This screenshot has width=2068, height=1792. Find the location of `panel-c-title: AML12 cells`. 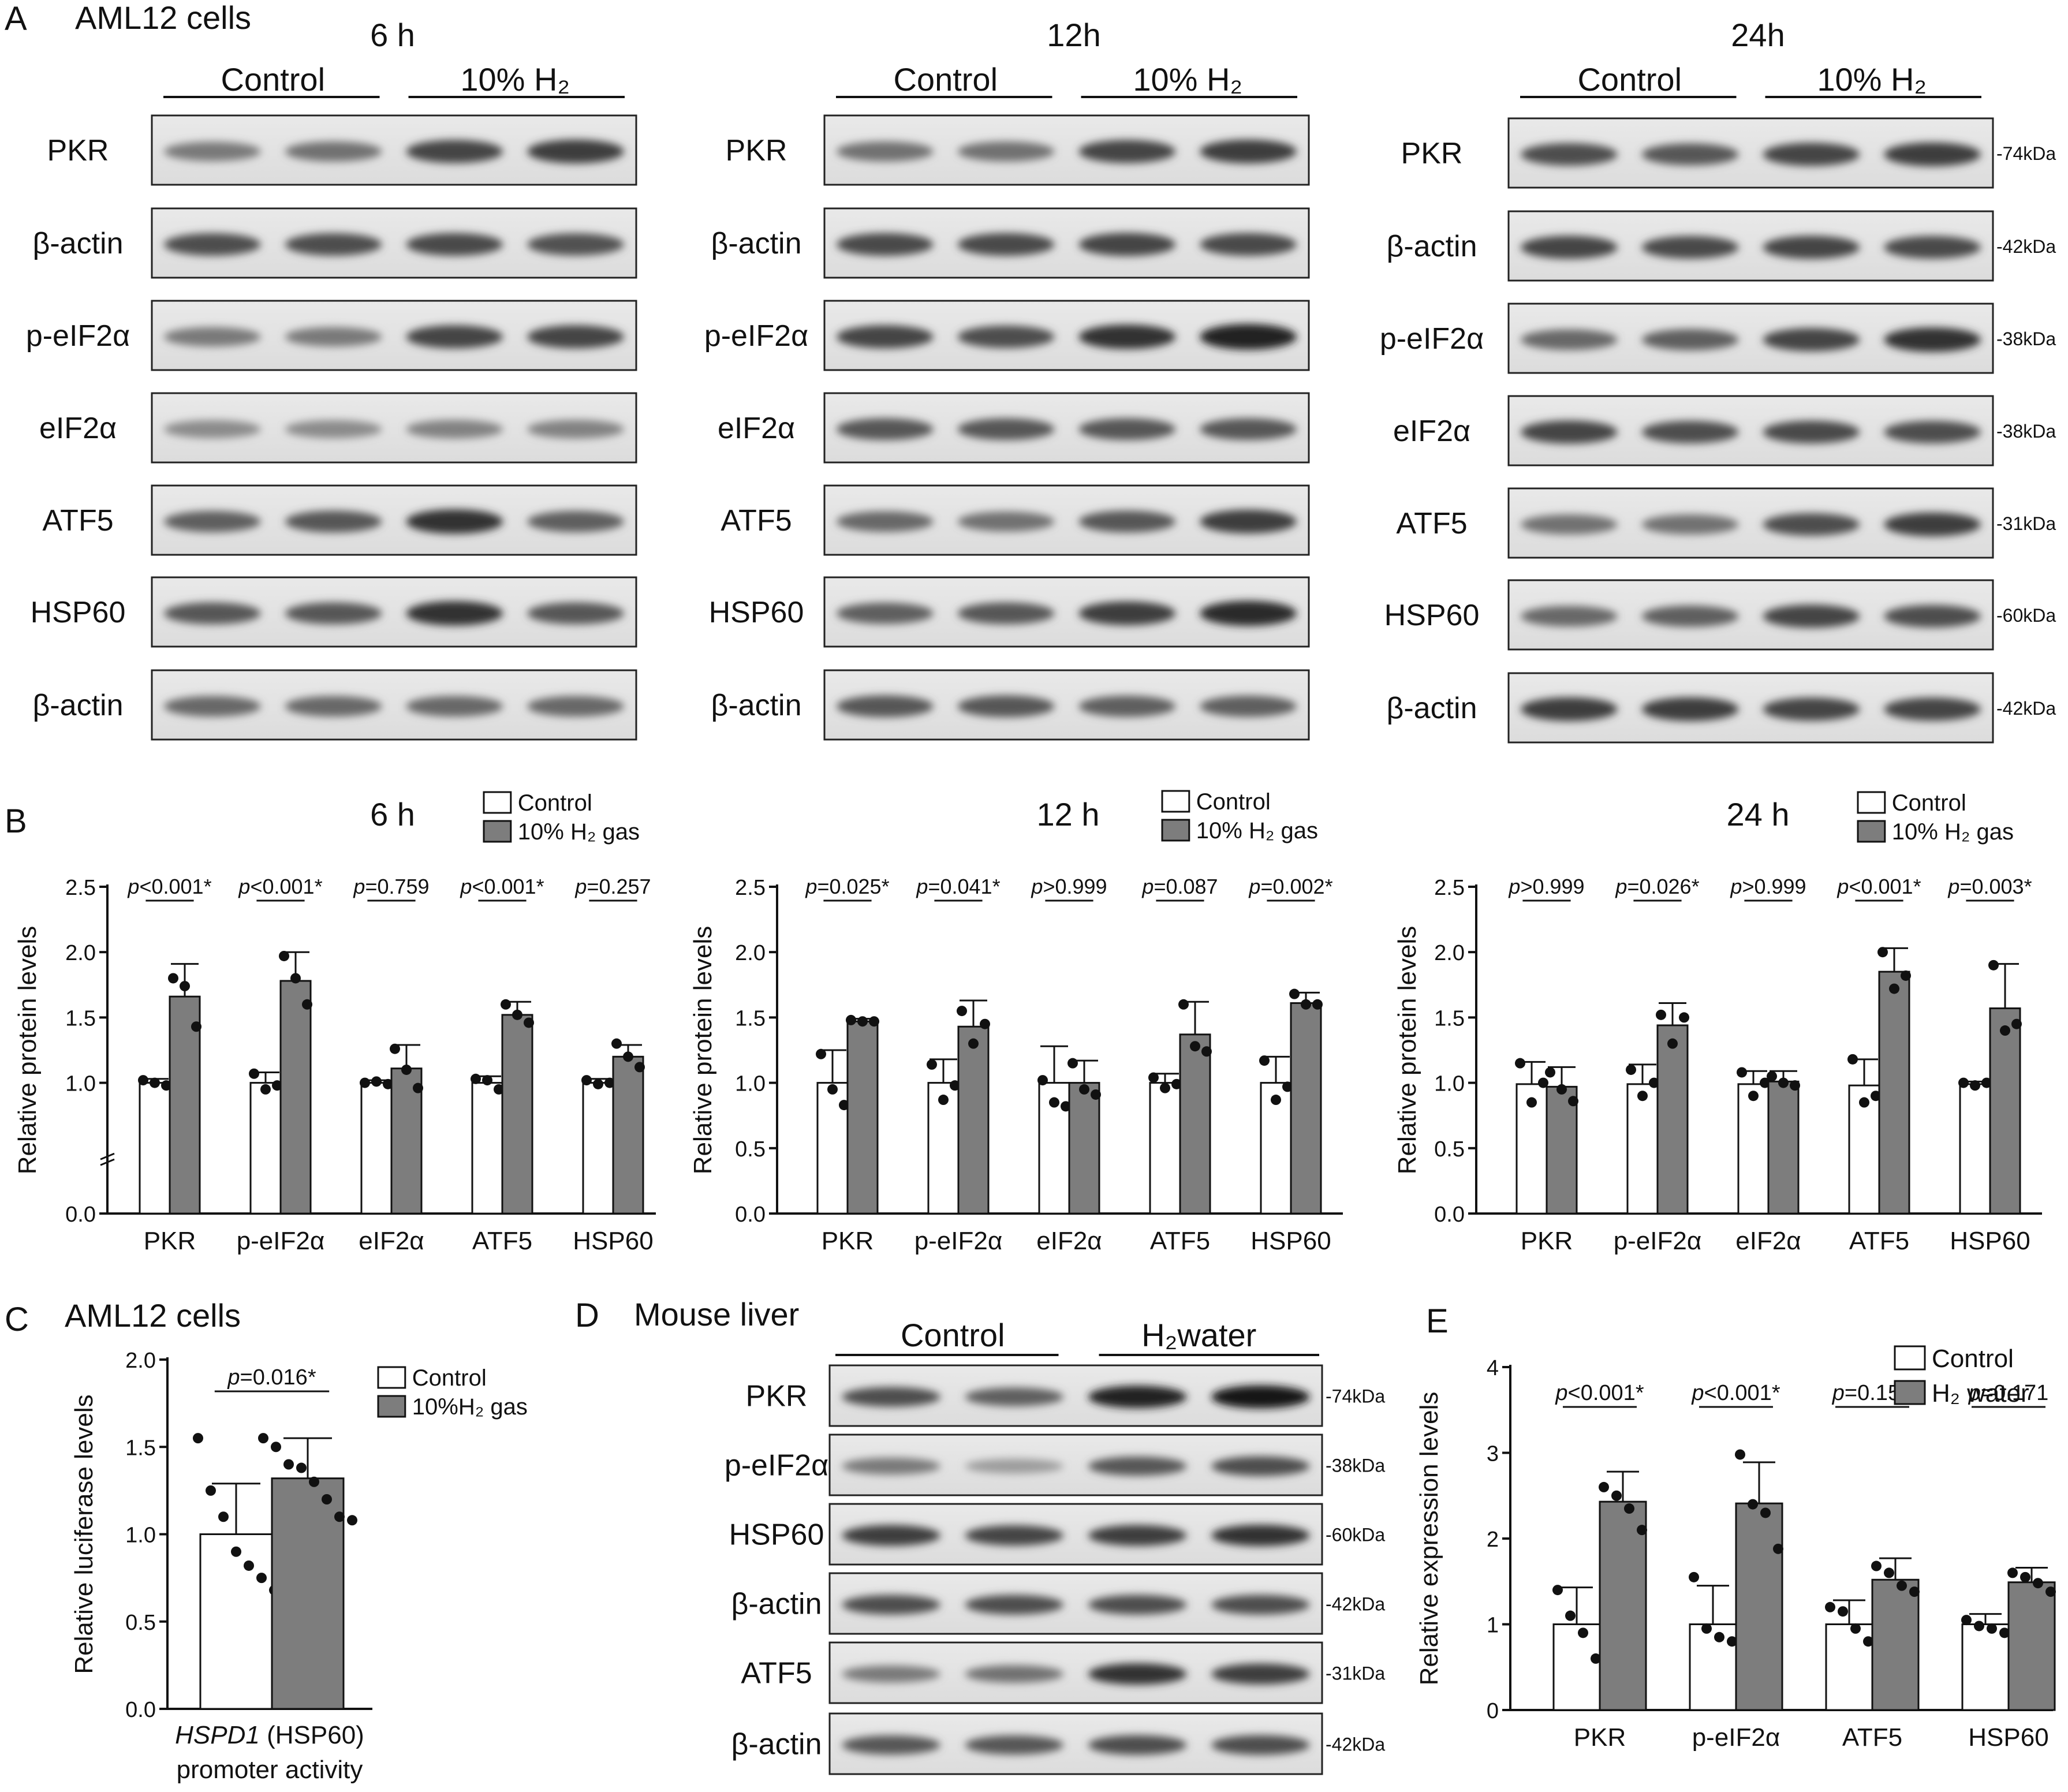

panel-c-title: AML12 cells is located at coordinates (153, 1315).